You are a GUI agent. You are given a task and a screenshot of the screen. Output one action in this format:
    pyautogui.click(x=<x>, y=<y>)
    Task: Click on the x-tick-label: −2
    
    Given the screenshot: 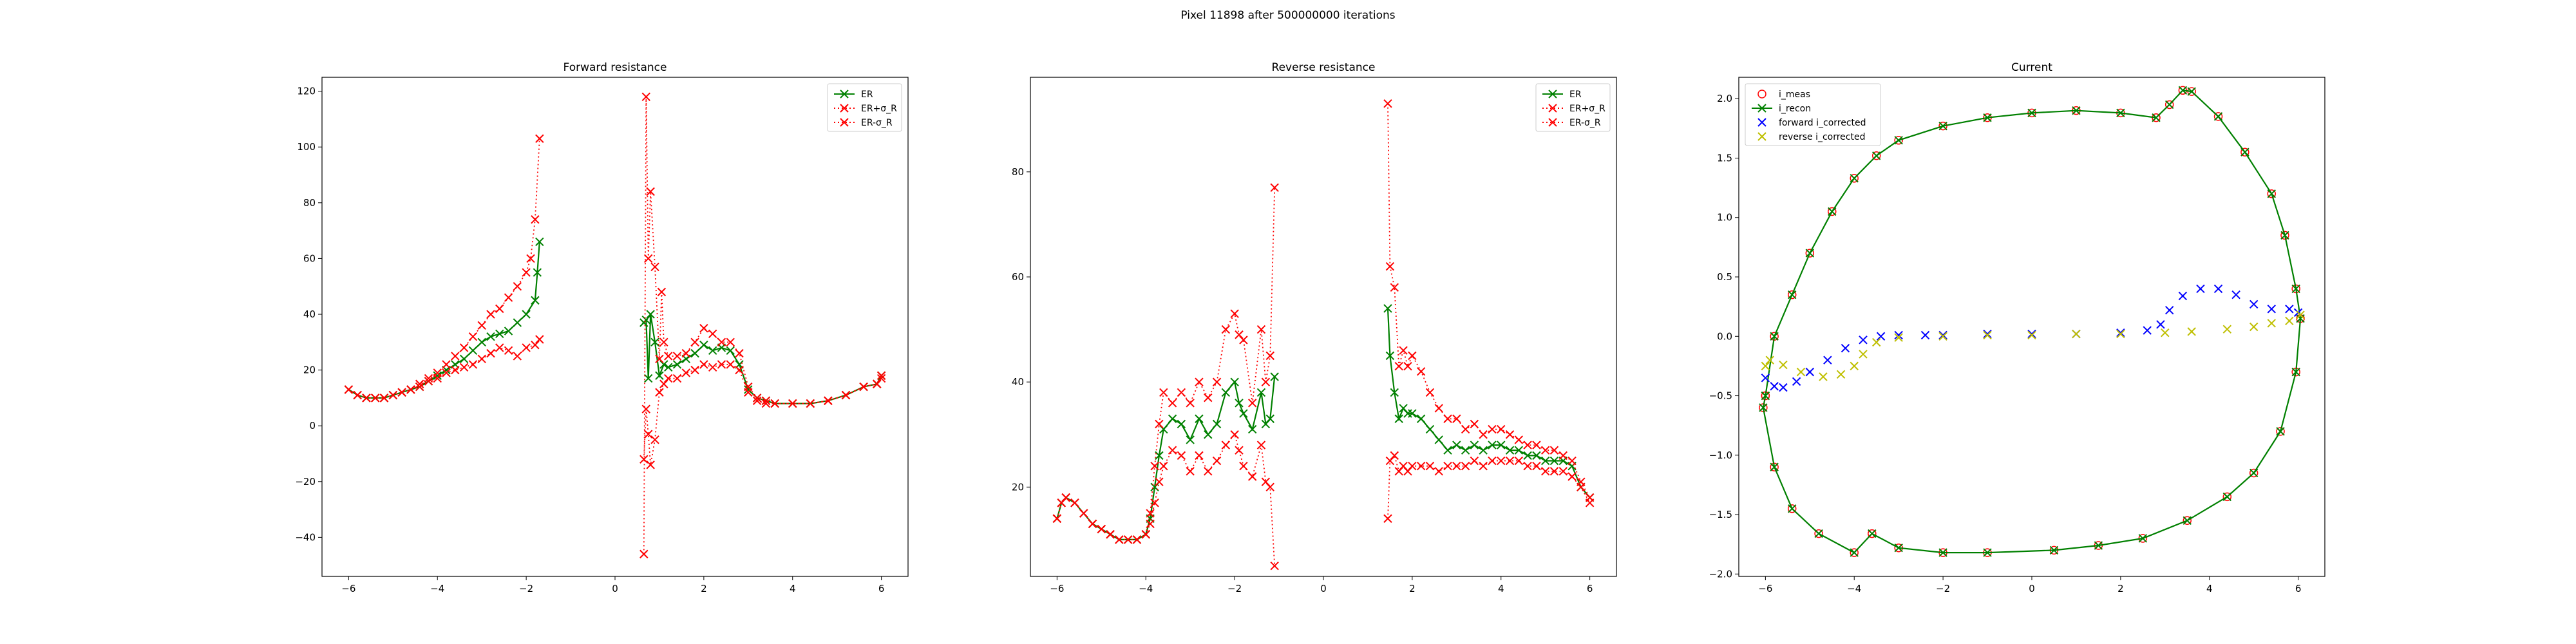 What is the action you would take?
    pyautogui.click(x=526, y=588)
    